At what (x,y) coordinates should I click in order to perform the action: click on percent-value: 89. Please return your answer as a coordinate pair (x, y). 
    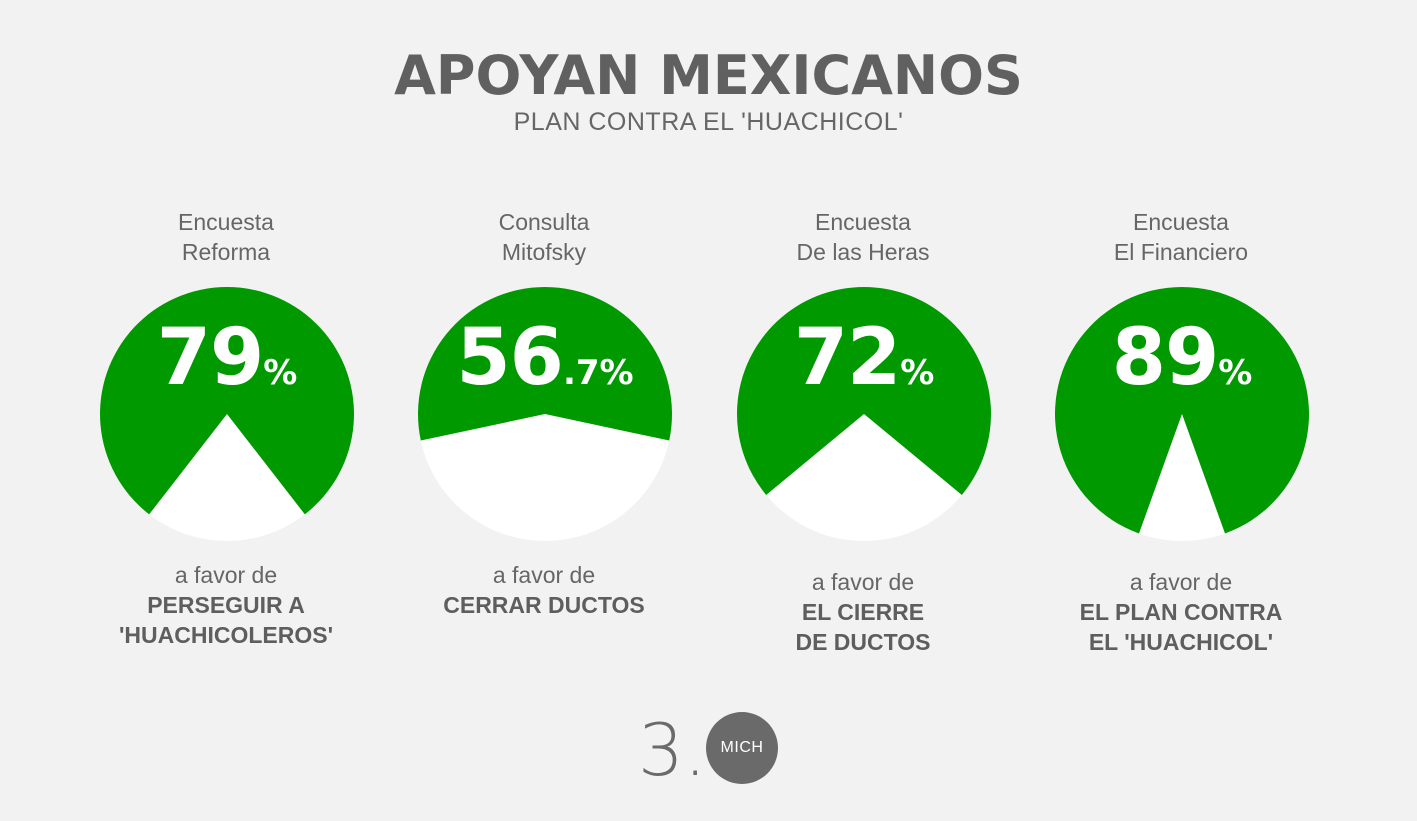
    Looking at the image, I should click on (1165, 358).